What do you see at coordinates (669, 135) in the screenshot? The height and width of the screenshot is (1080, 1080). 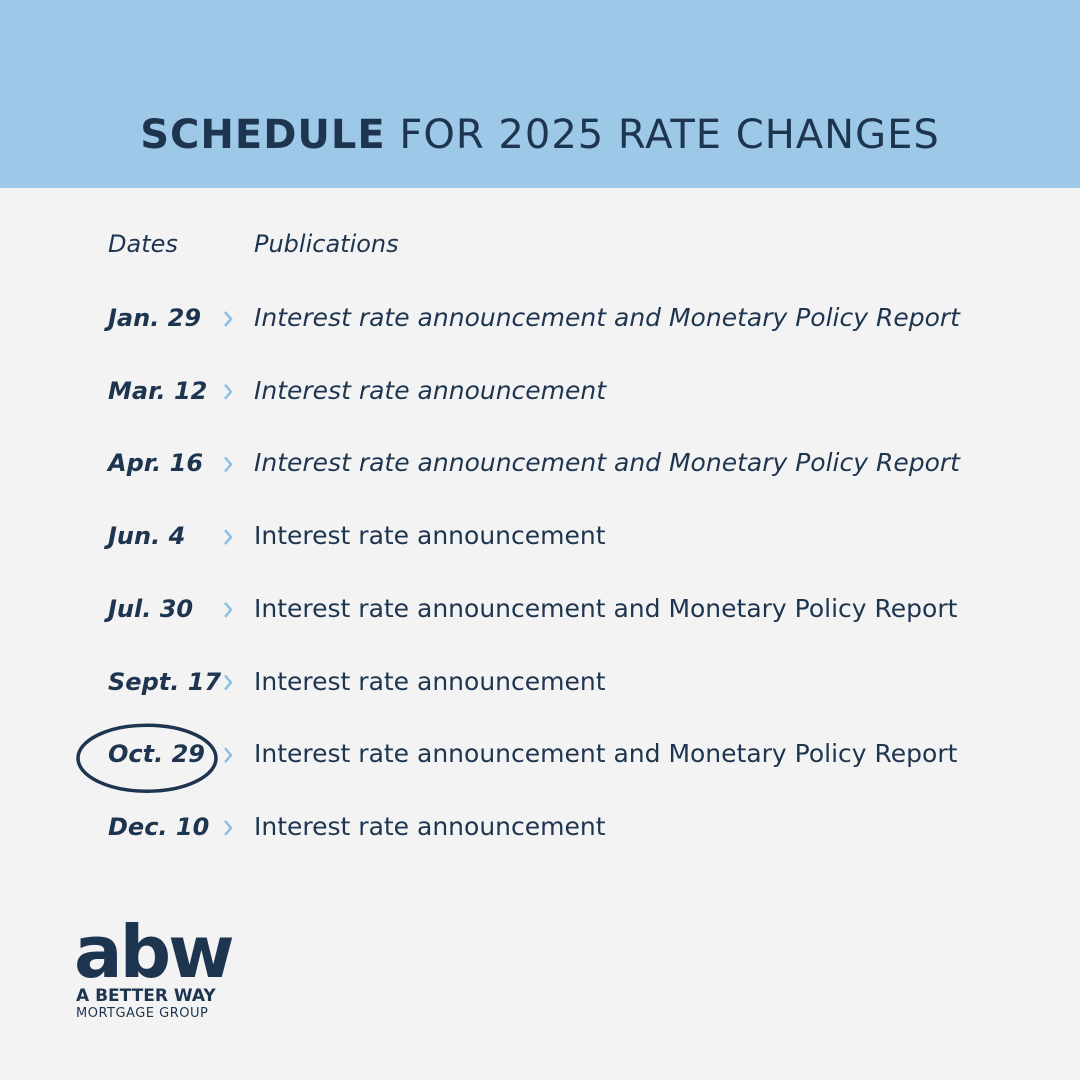 I see `title-rest: FOR 2025 RATE CHANGES` at bounding box center [669, 135].